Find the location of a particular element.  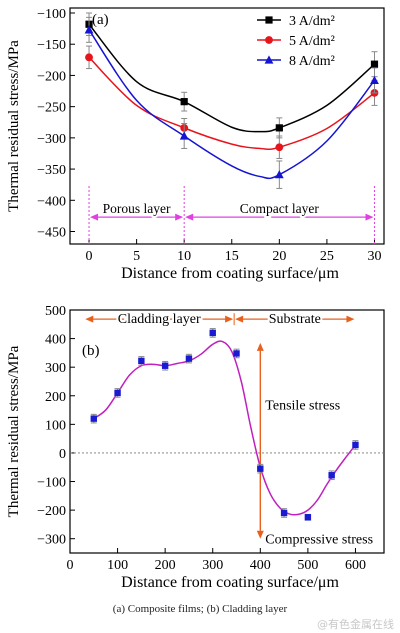

figure-caption: (a) Composite films; (b) Cladding layer is located at coordinates (200, 609).